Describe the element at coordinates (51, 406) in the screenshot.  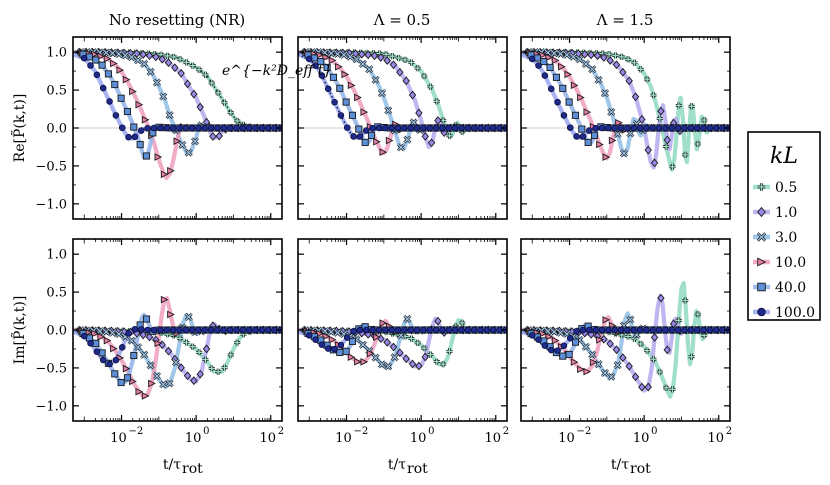
I see `y-tick-label: −1.0` at that location.